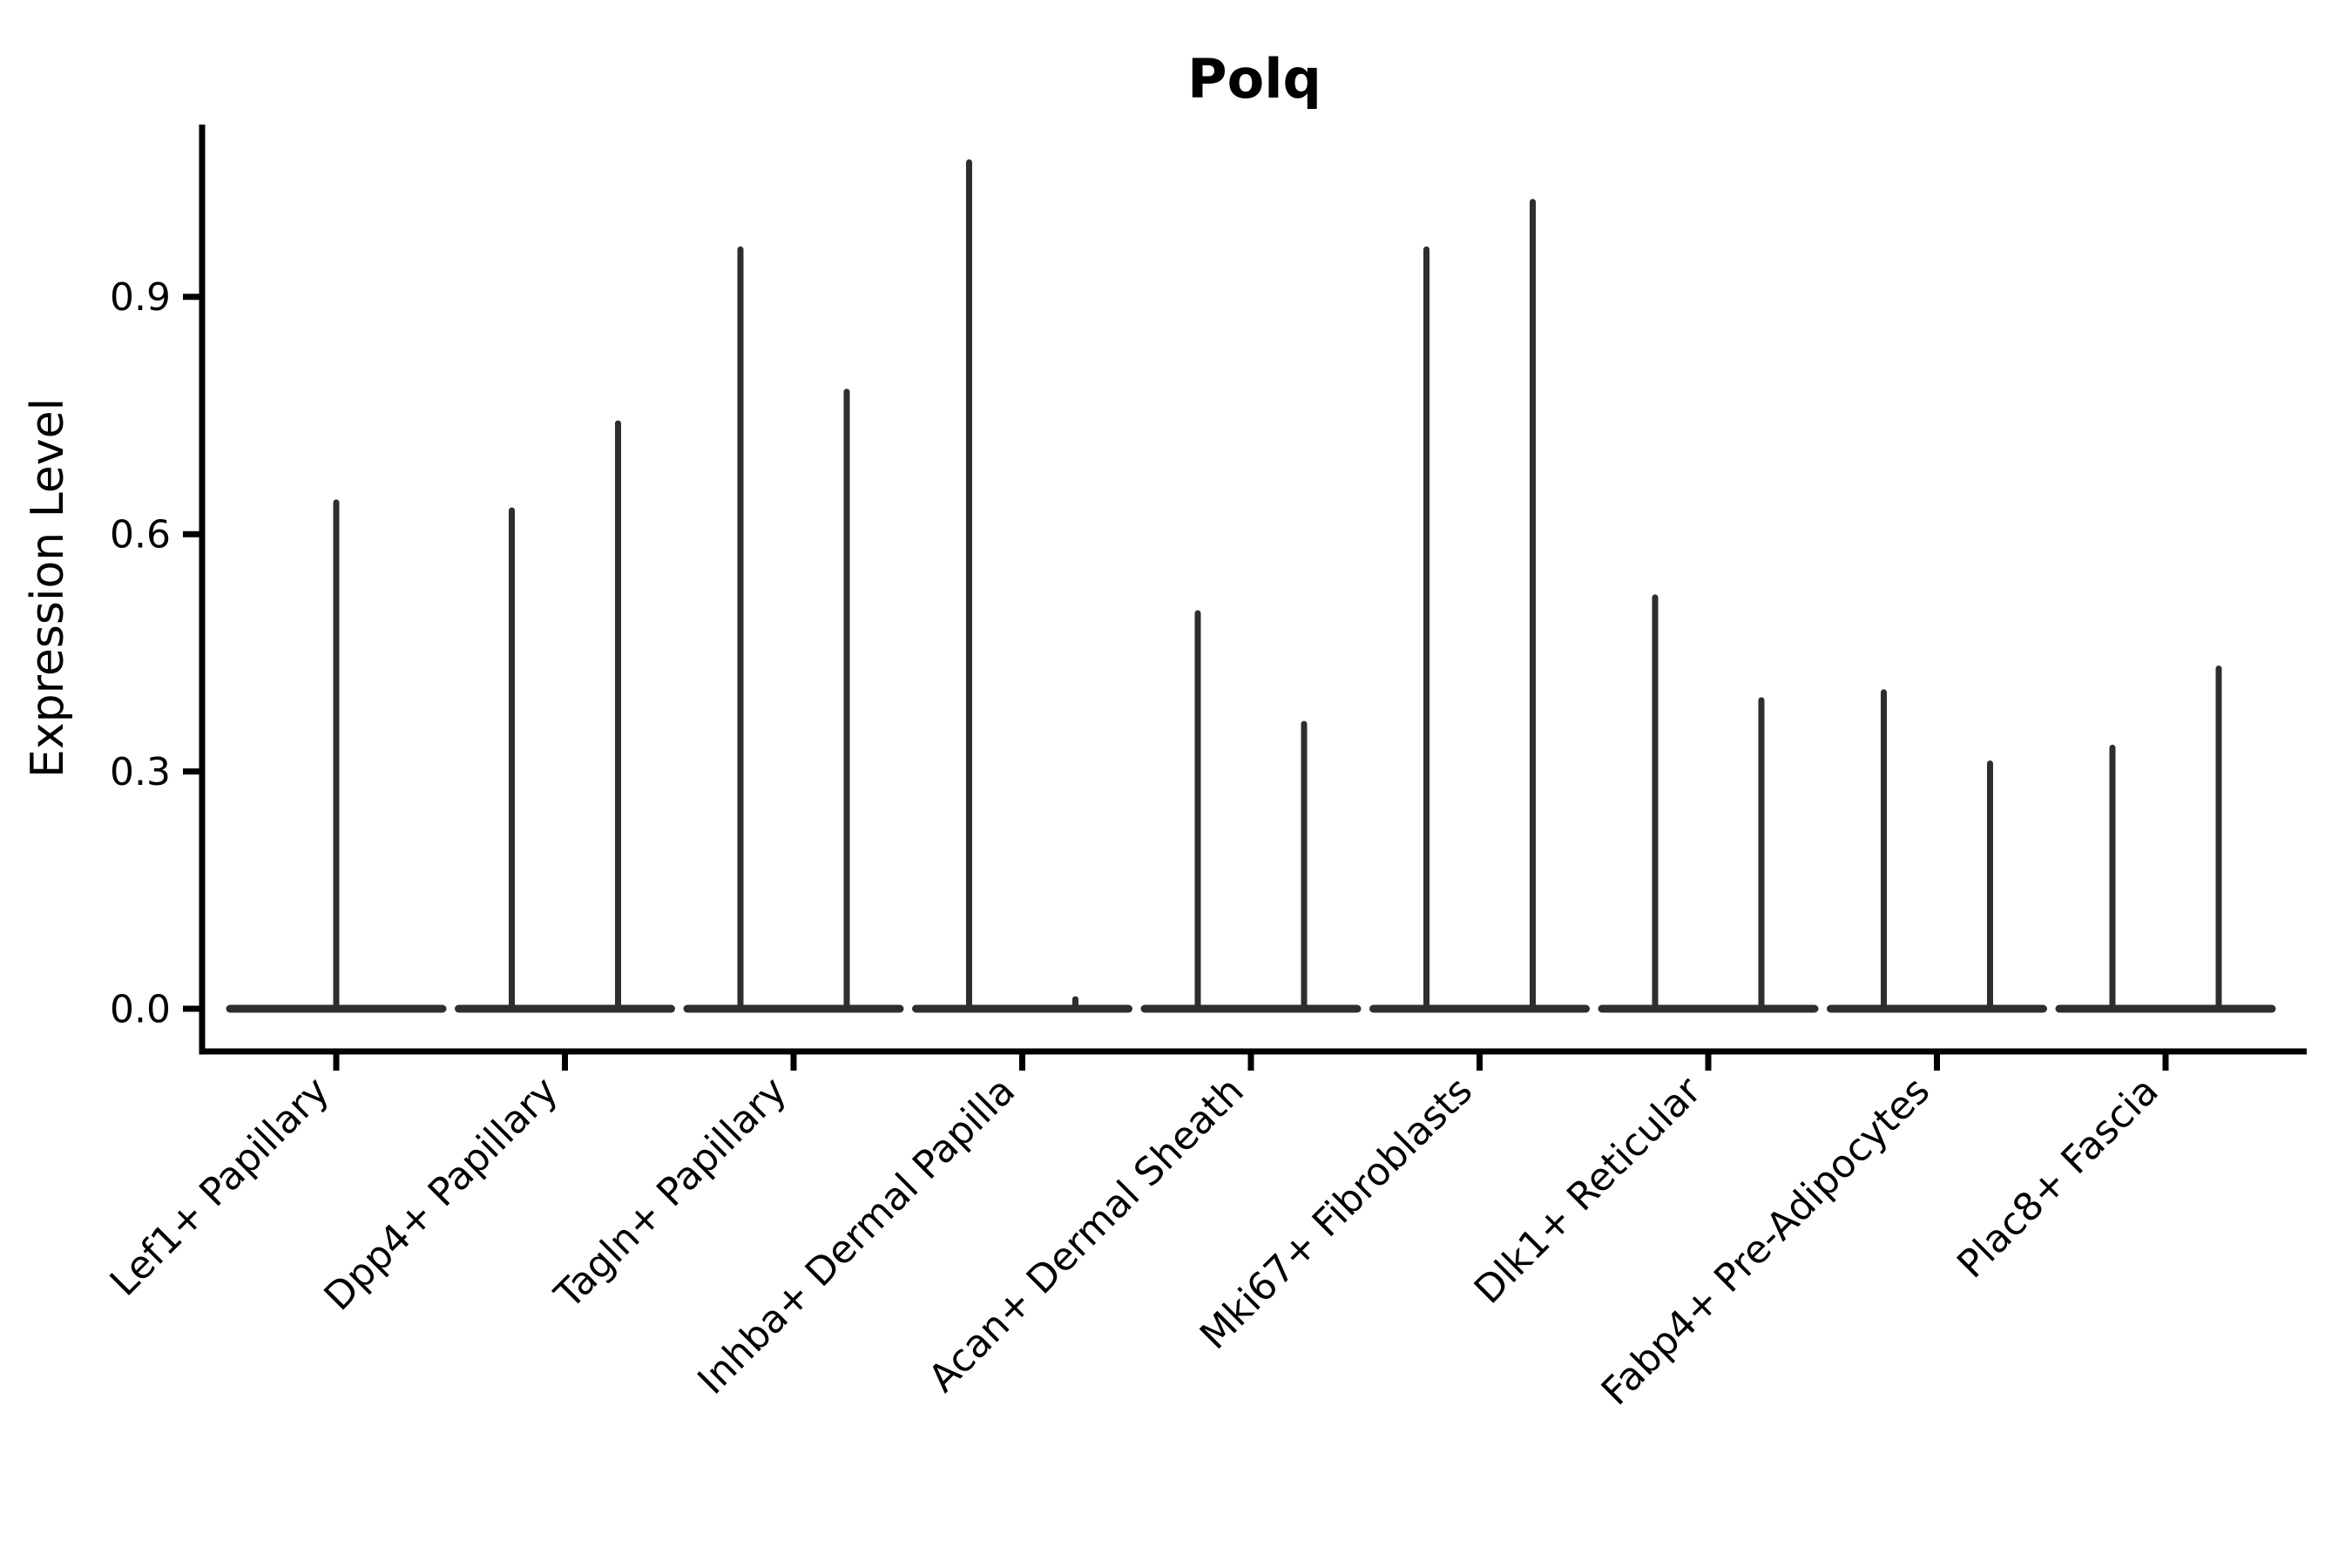 The height and width of the screenshot is (1568, 2352). I want to click on x-tick-label: Dpp4+ Papillary, so click(442, 1194).